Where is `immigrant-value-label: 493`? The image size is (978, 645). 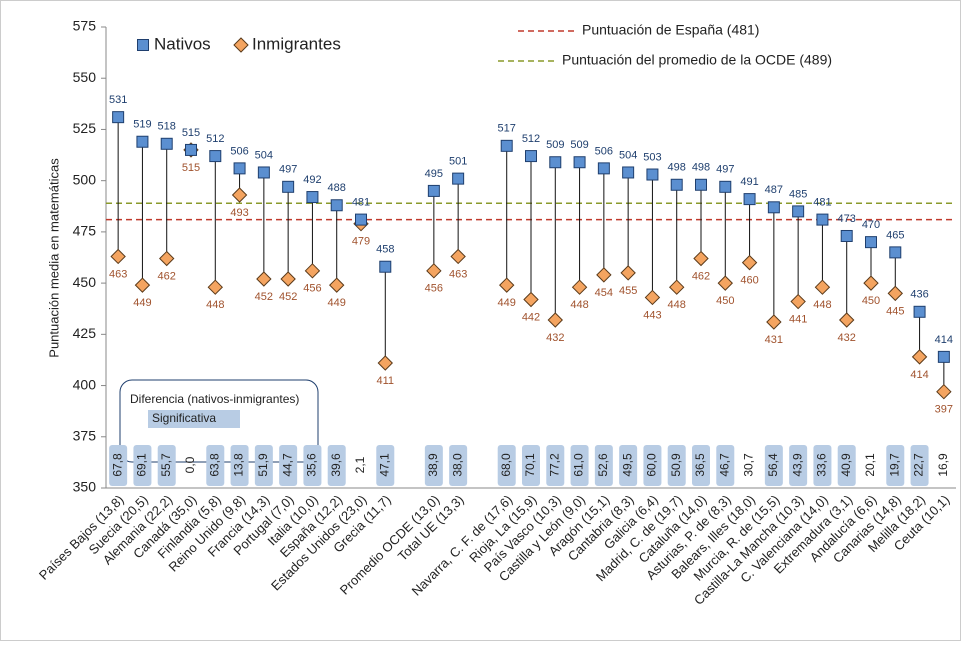
immigrant-value-label: 493 is located at coordinates (239, 213).